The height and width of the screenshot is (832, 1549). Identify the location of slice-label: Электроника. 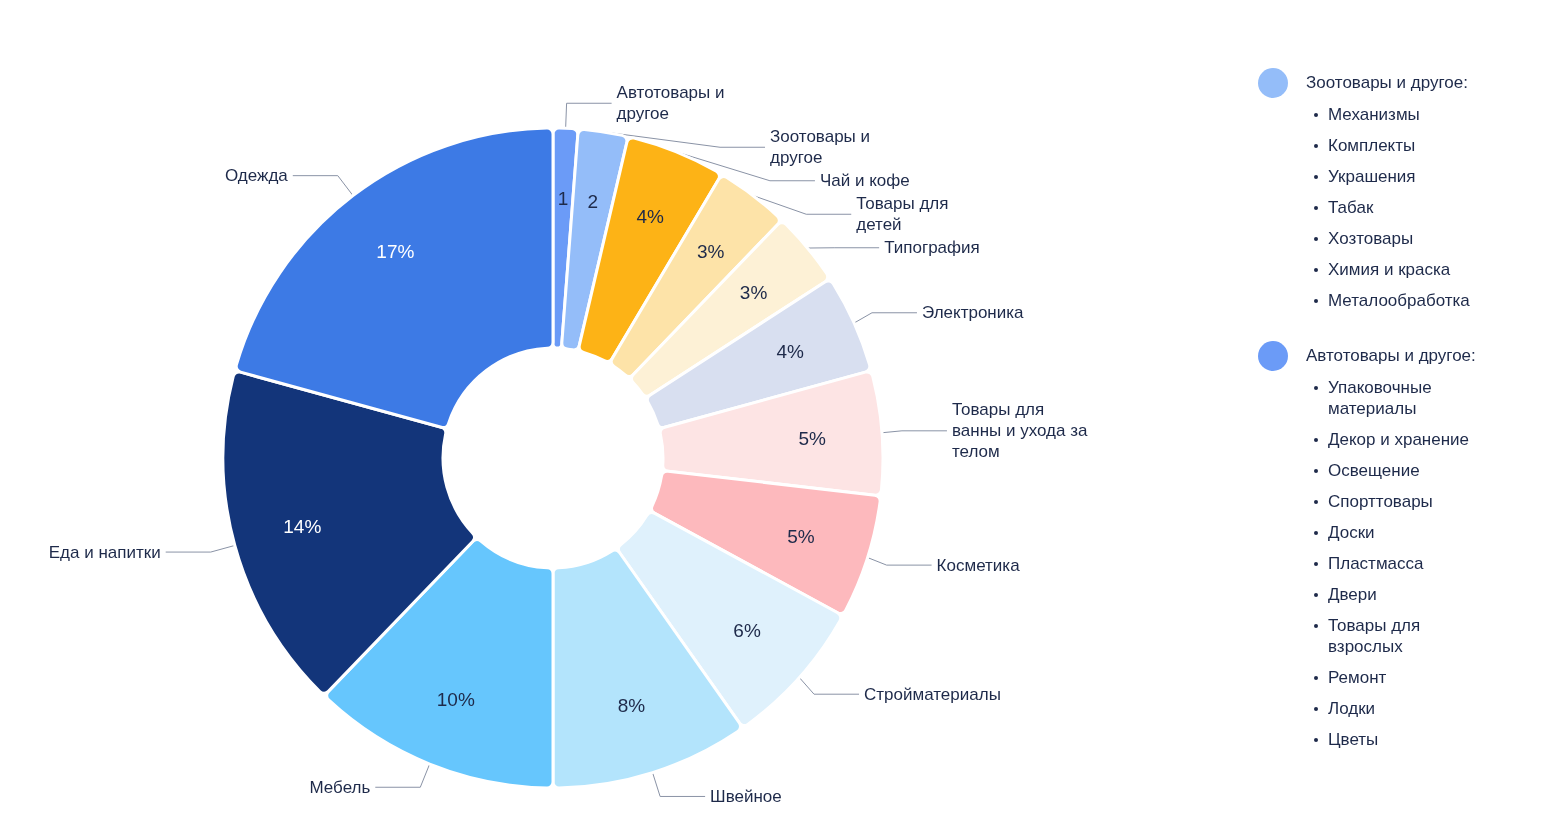
(973, 313).